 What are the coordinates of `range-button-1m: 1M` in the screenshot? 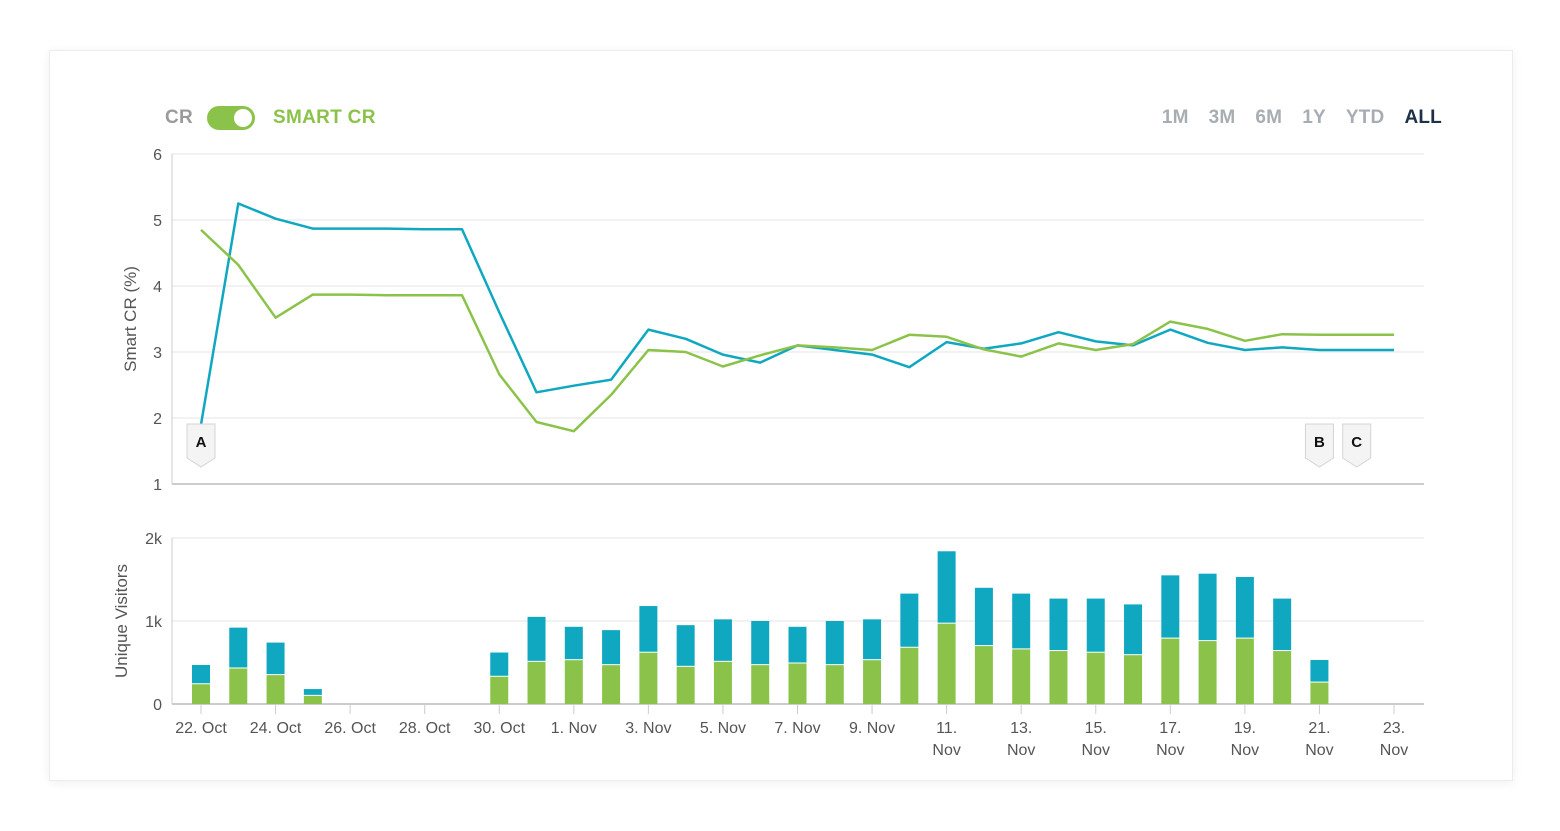 It's located at (1175, 117).